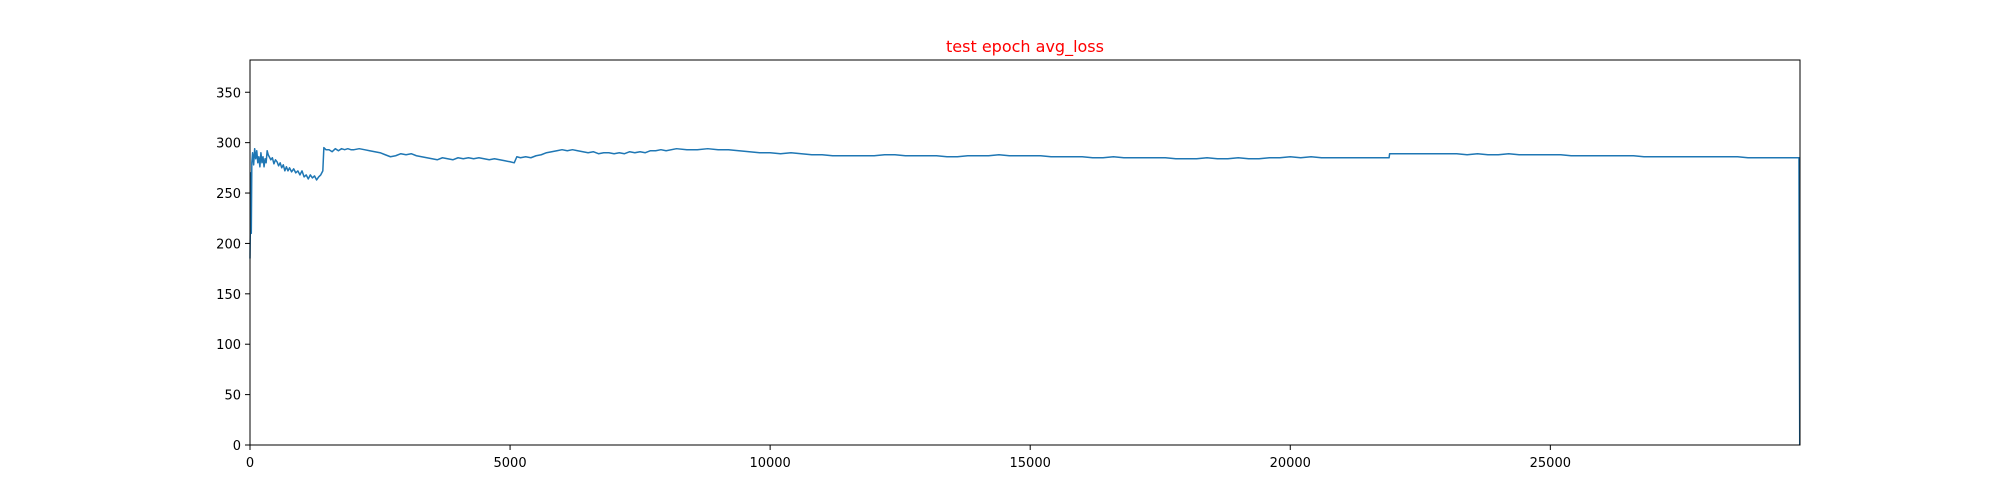 The image size is (2000, 504). Describe the element at coordinates (1030, 463) in the screenshot. I see `x-tick-label: 15000` at that location.